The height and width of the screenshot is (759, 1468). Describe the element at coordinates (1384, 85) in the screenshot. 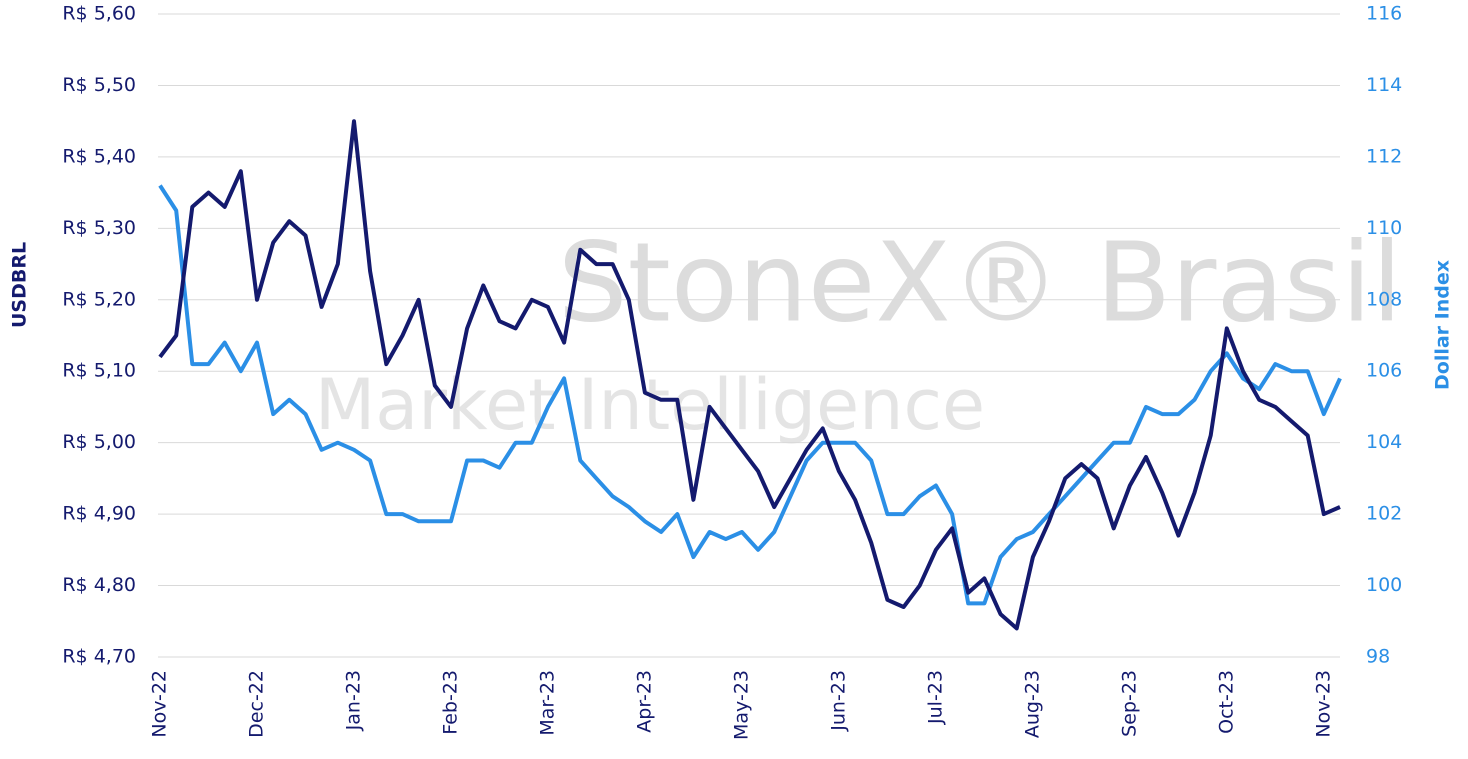

I see `y2-tick-label: 114` at that location.